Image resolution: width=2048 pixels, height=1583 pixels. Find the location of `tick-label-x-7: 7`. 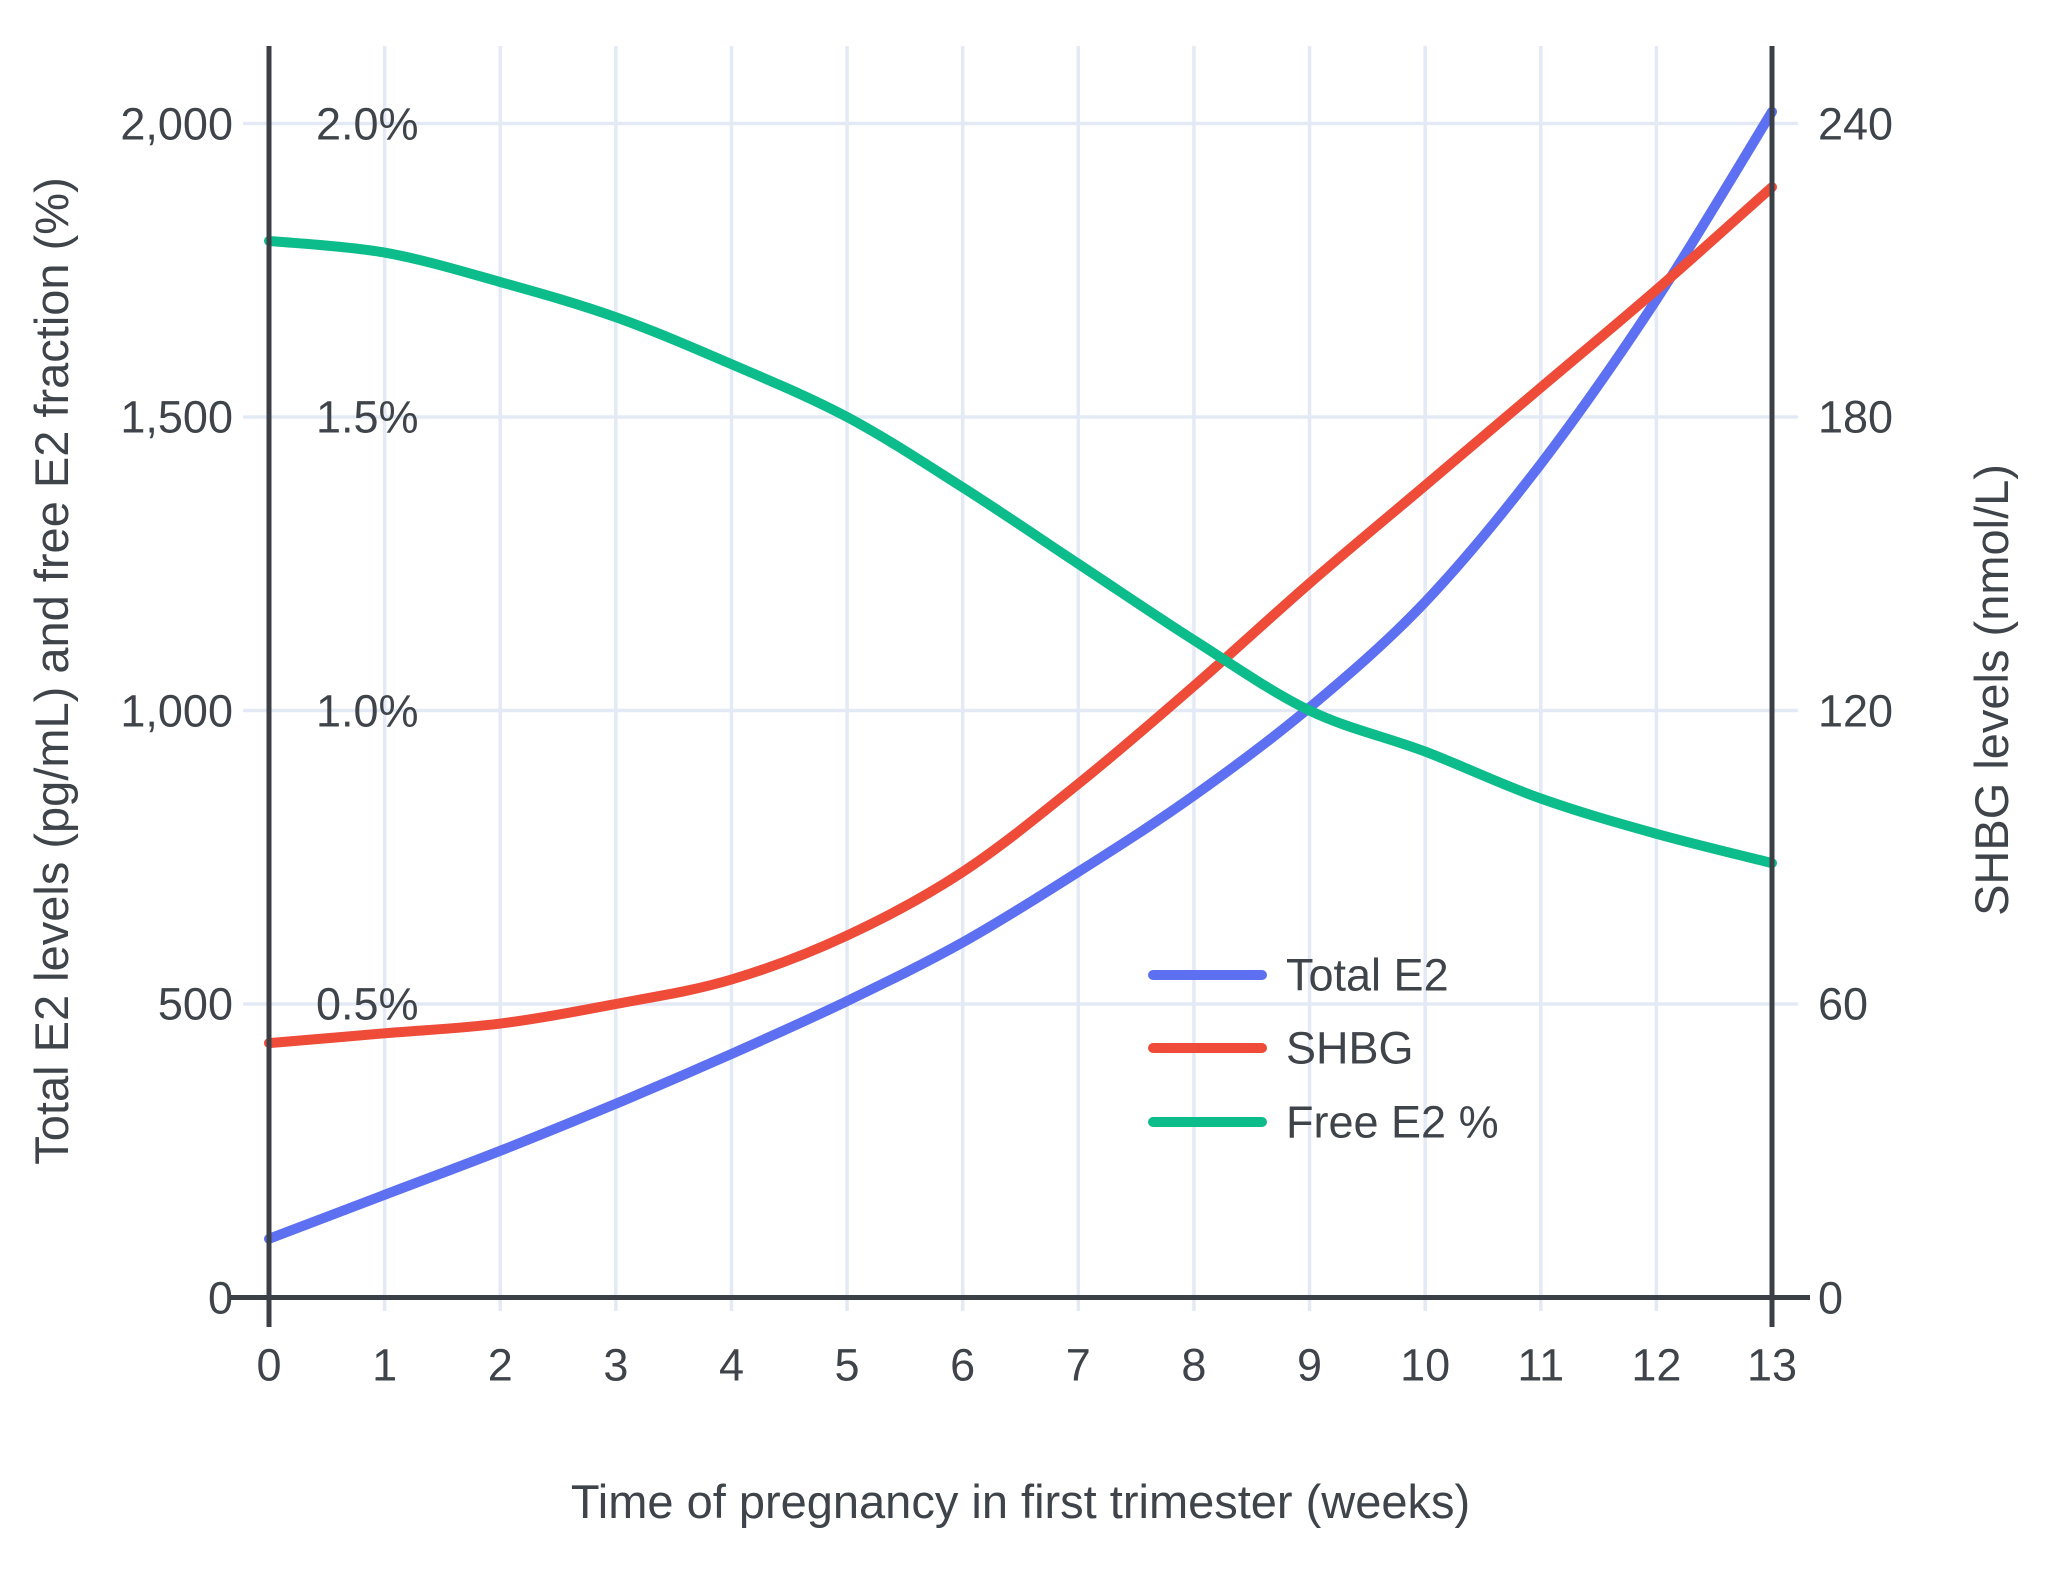

tick-label-x-7: 7 is located at coordinates (1078, 1365).